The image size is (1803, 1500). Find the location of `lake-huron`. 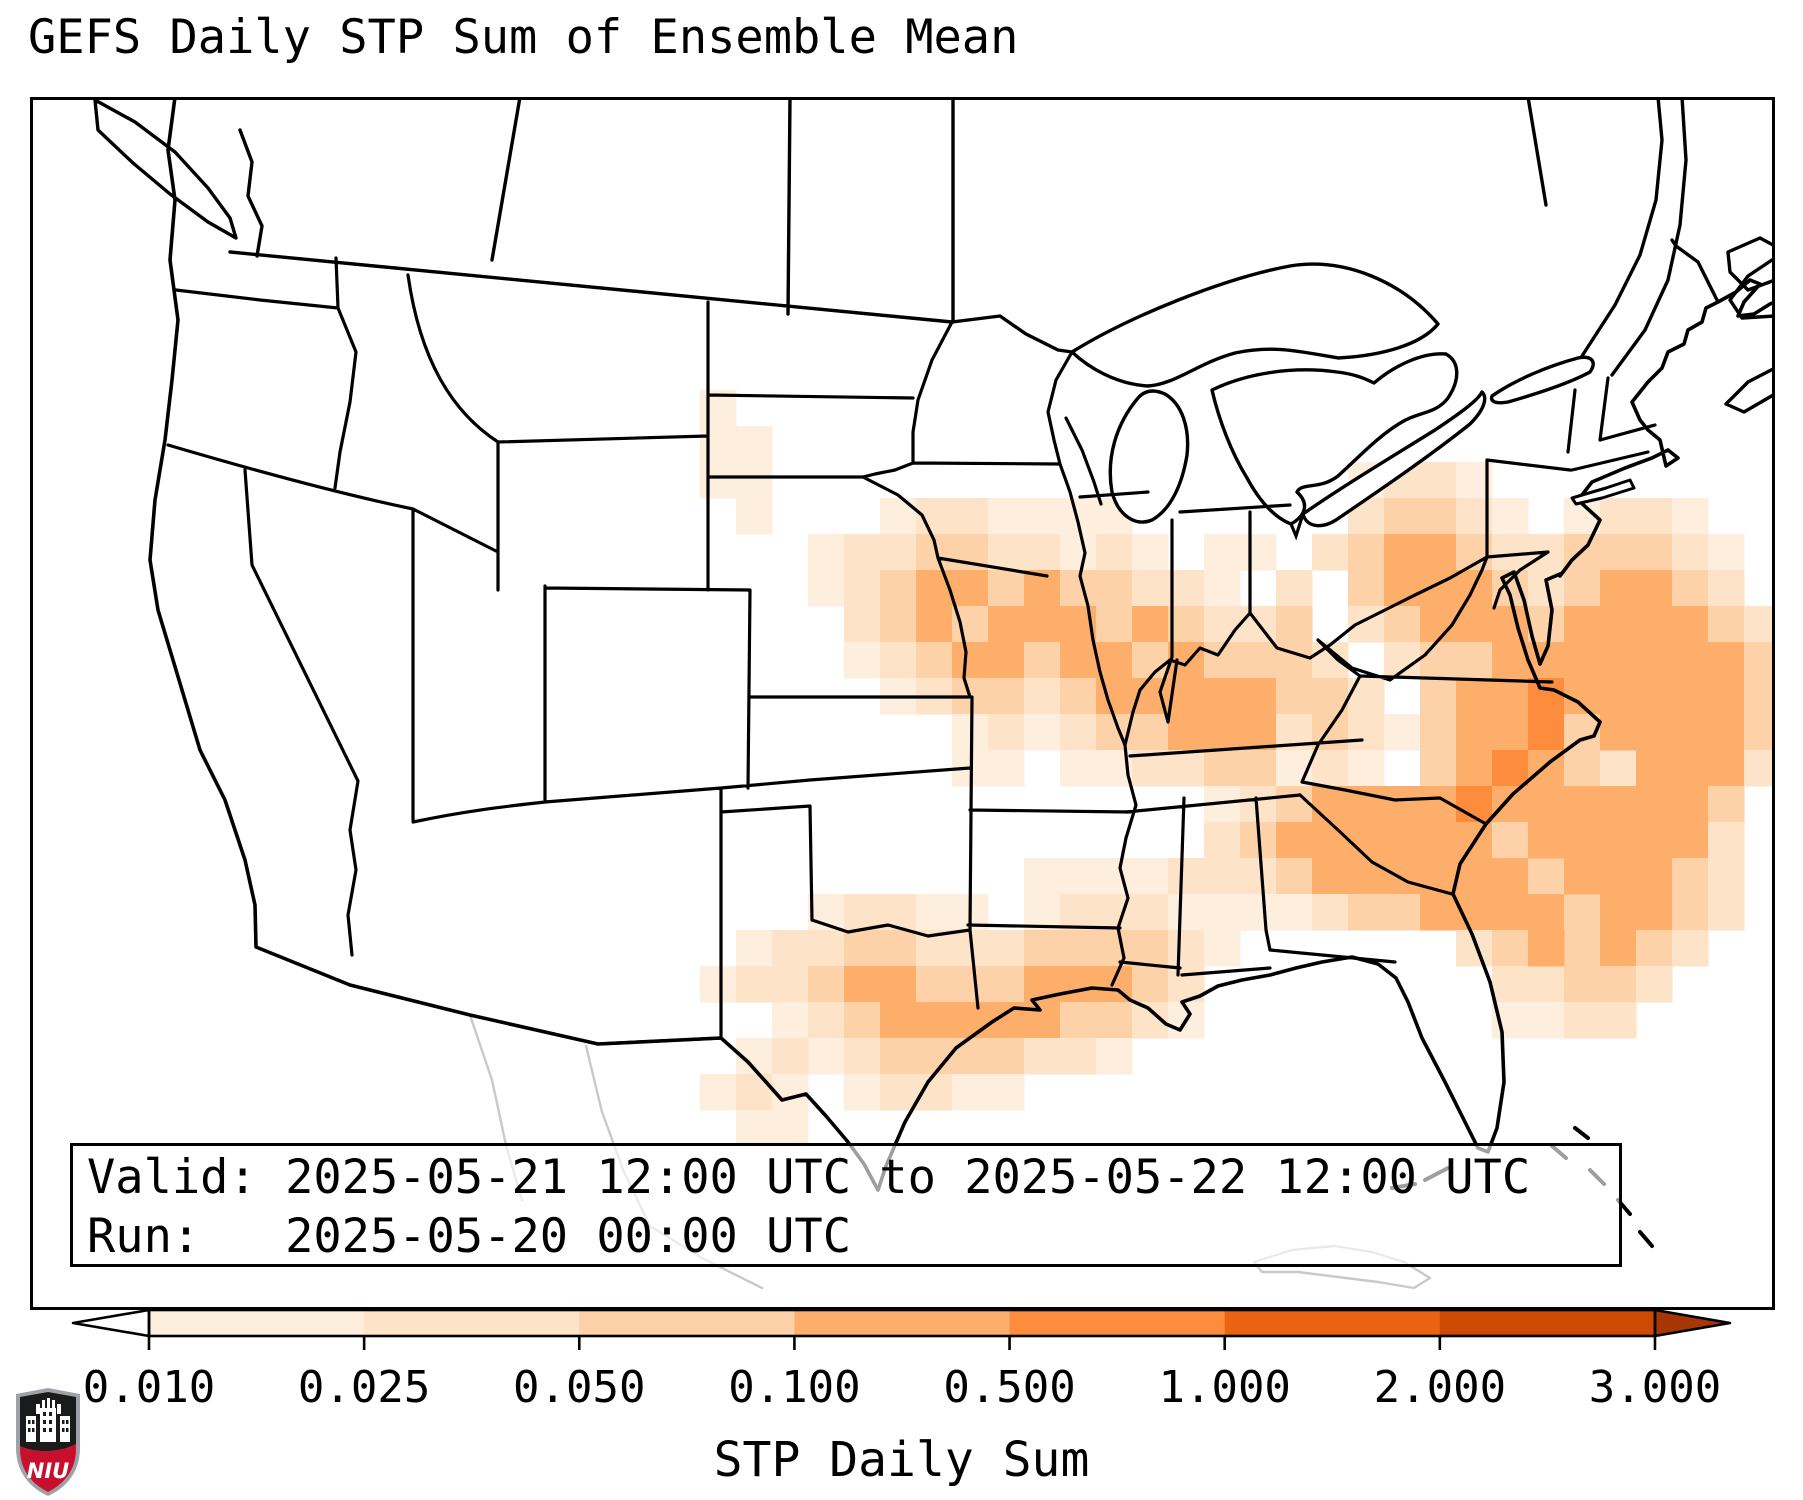

lake-huron is located at coordinates (1334, 439).